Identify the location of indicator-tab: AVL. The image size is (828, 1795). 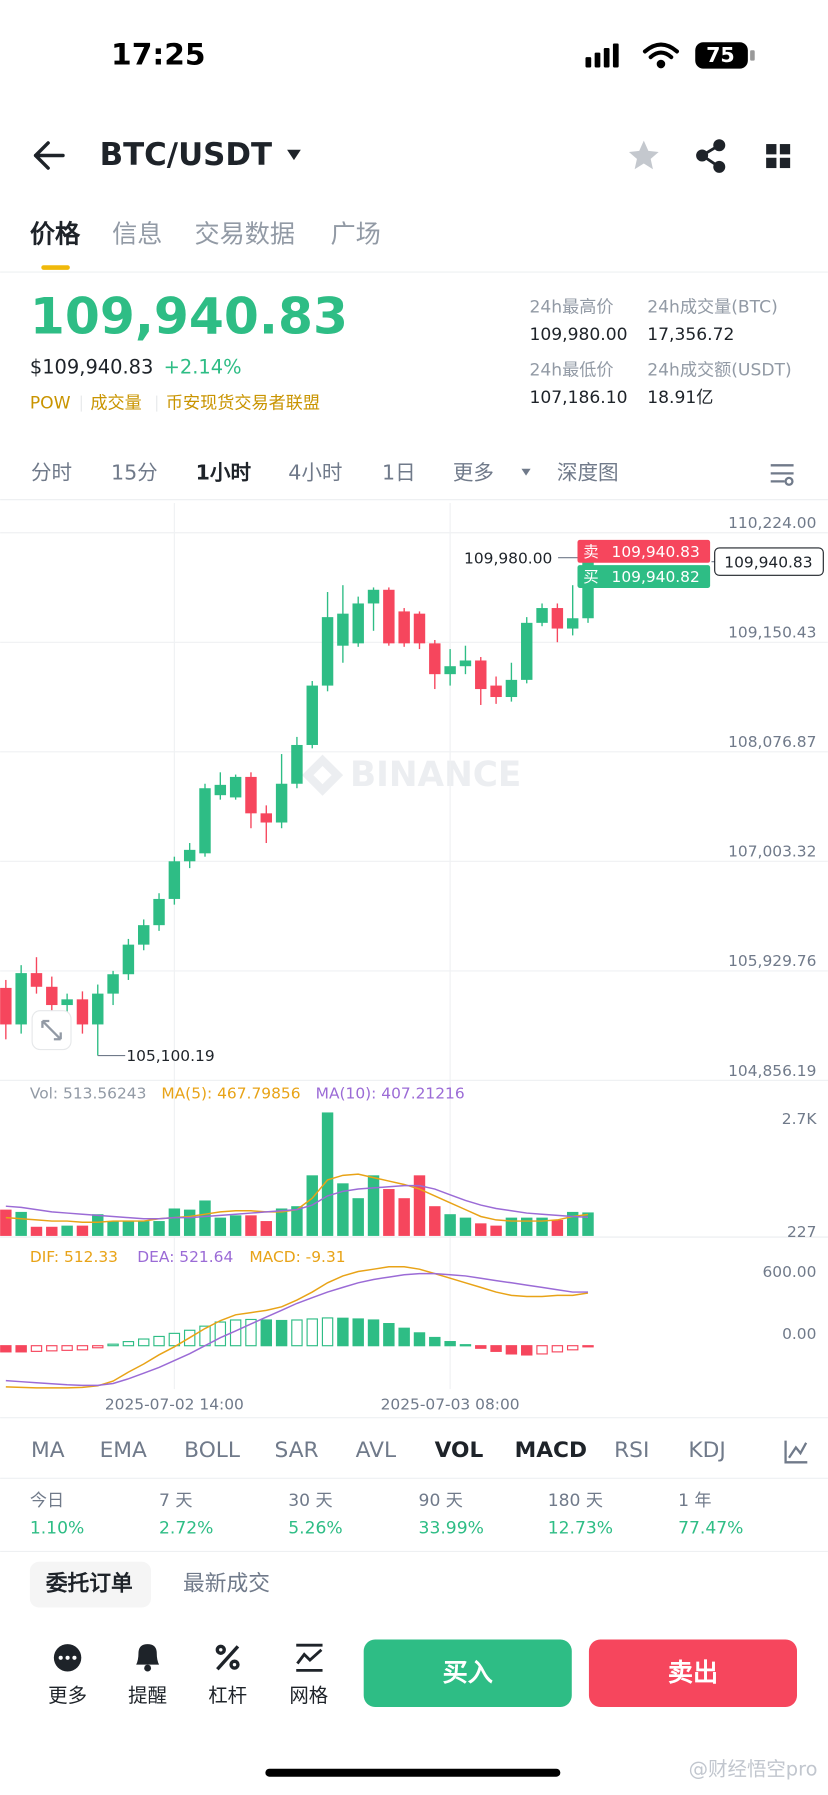
(376, 1450).